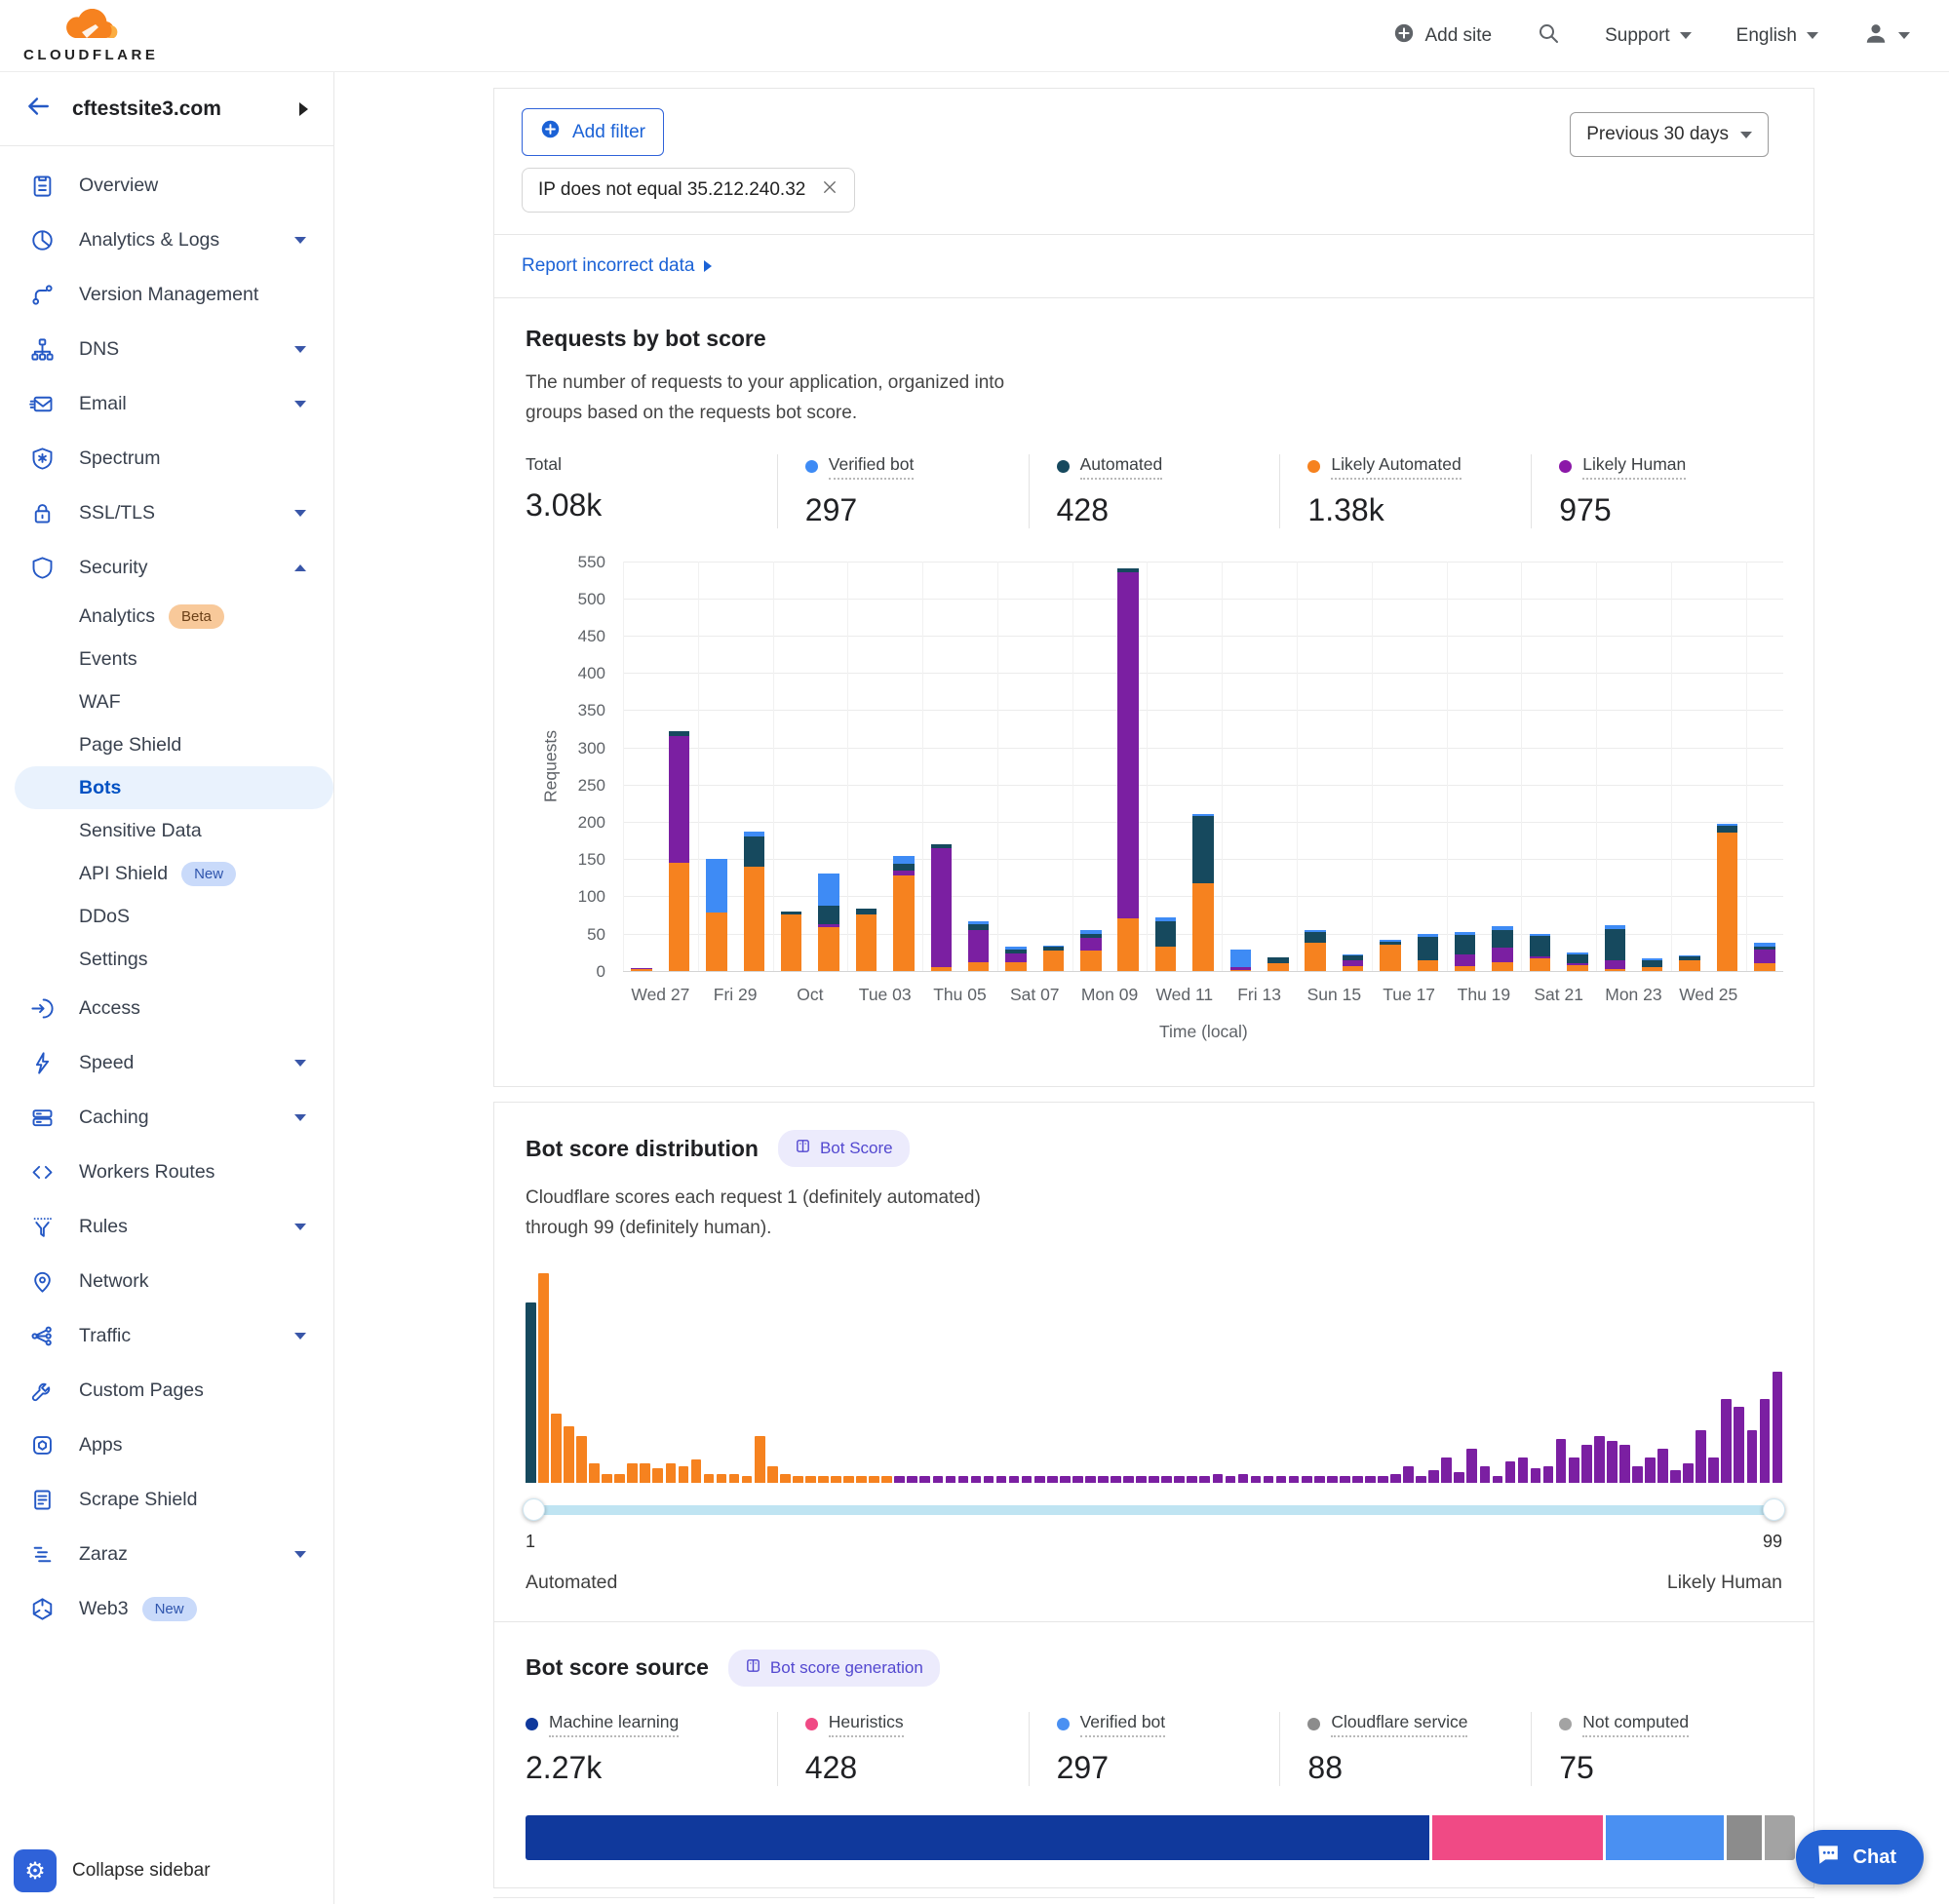 The height and width of the screenshot is (1904, 1949). I want to click on bot-score-generation-docs-badge: Bot score generation, so click(834, 1668).